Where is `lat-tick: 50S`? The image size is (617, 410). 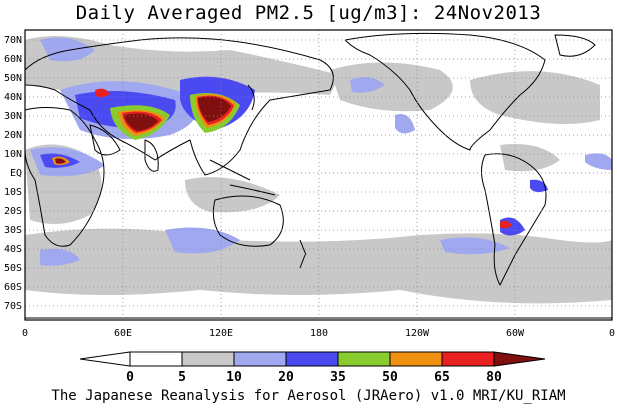 lat-tick: 50S is located at coordinates (13, 268).